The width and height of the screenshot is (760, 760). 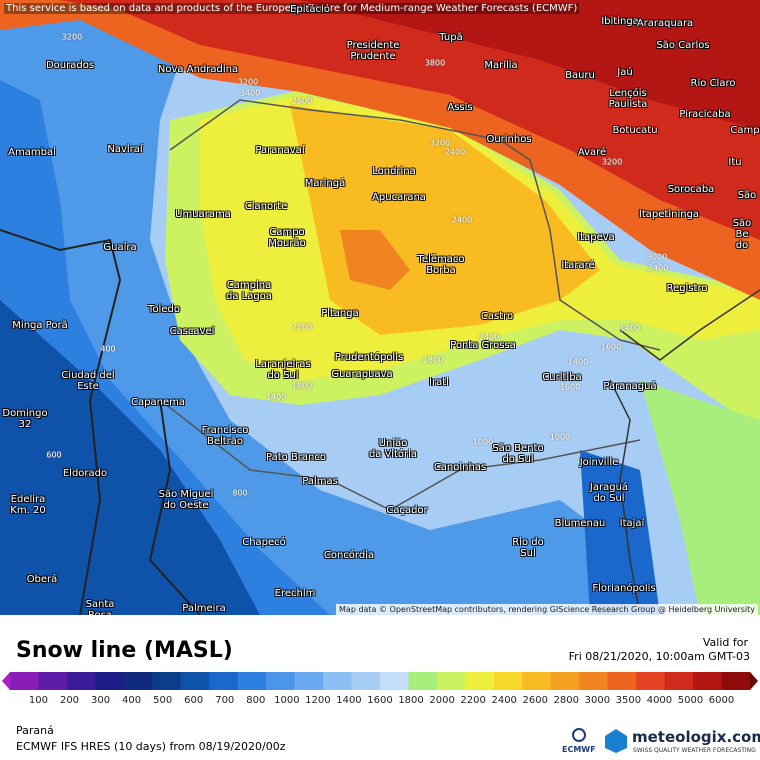 What do you see at coordinates (439, 382) in the screenshot?
I see `city-label: Irati` at bounding box center [439, 382].